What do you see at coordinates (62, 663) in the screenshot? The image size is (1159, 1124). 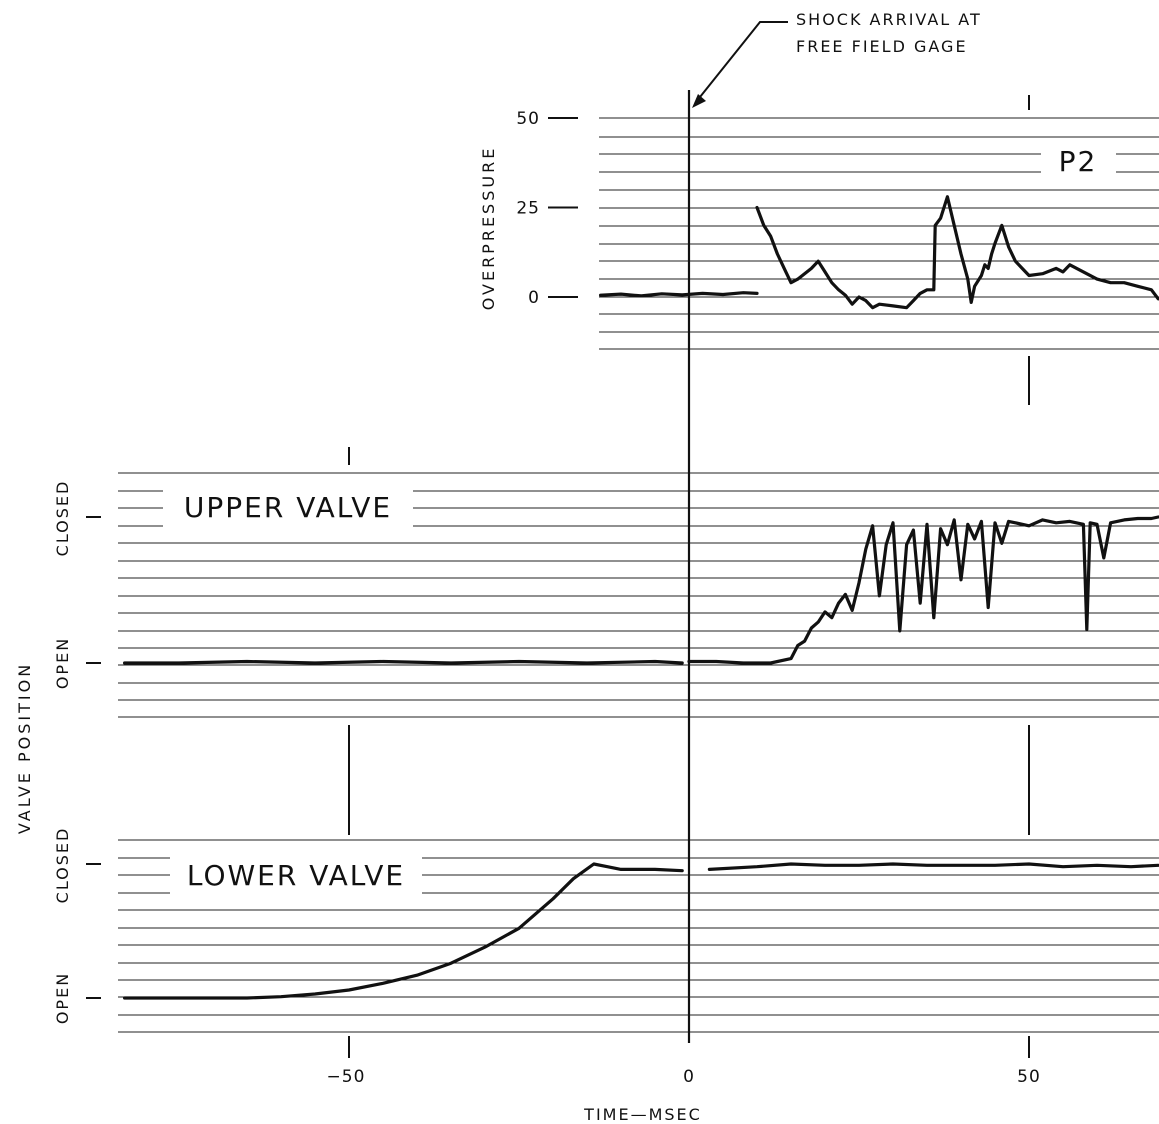 I see `upper-y-tick-label-open: OPEN` at bounding box center [62, 663].